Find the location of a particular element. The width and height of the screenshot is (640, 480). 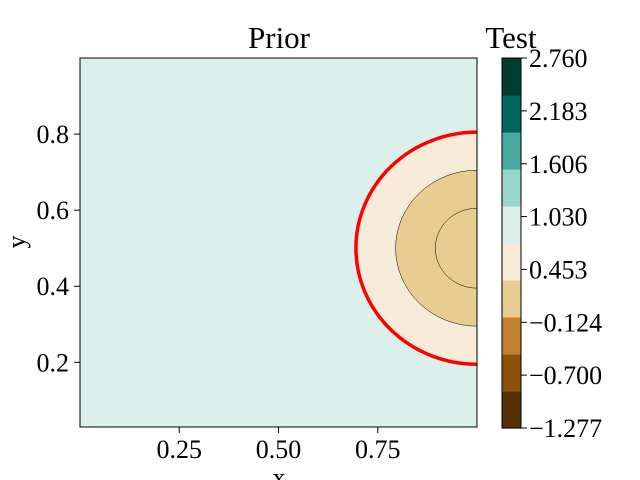

x-axis: 0.25 0.50 0.75 is located at coordinates (279, 445).